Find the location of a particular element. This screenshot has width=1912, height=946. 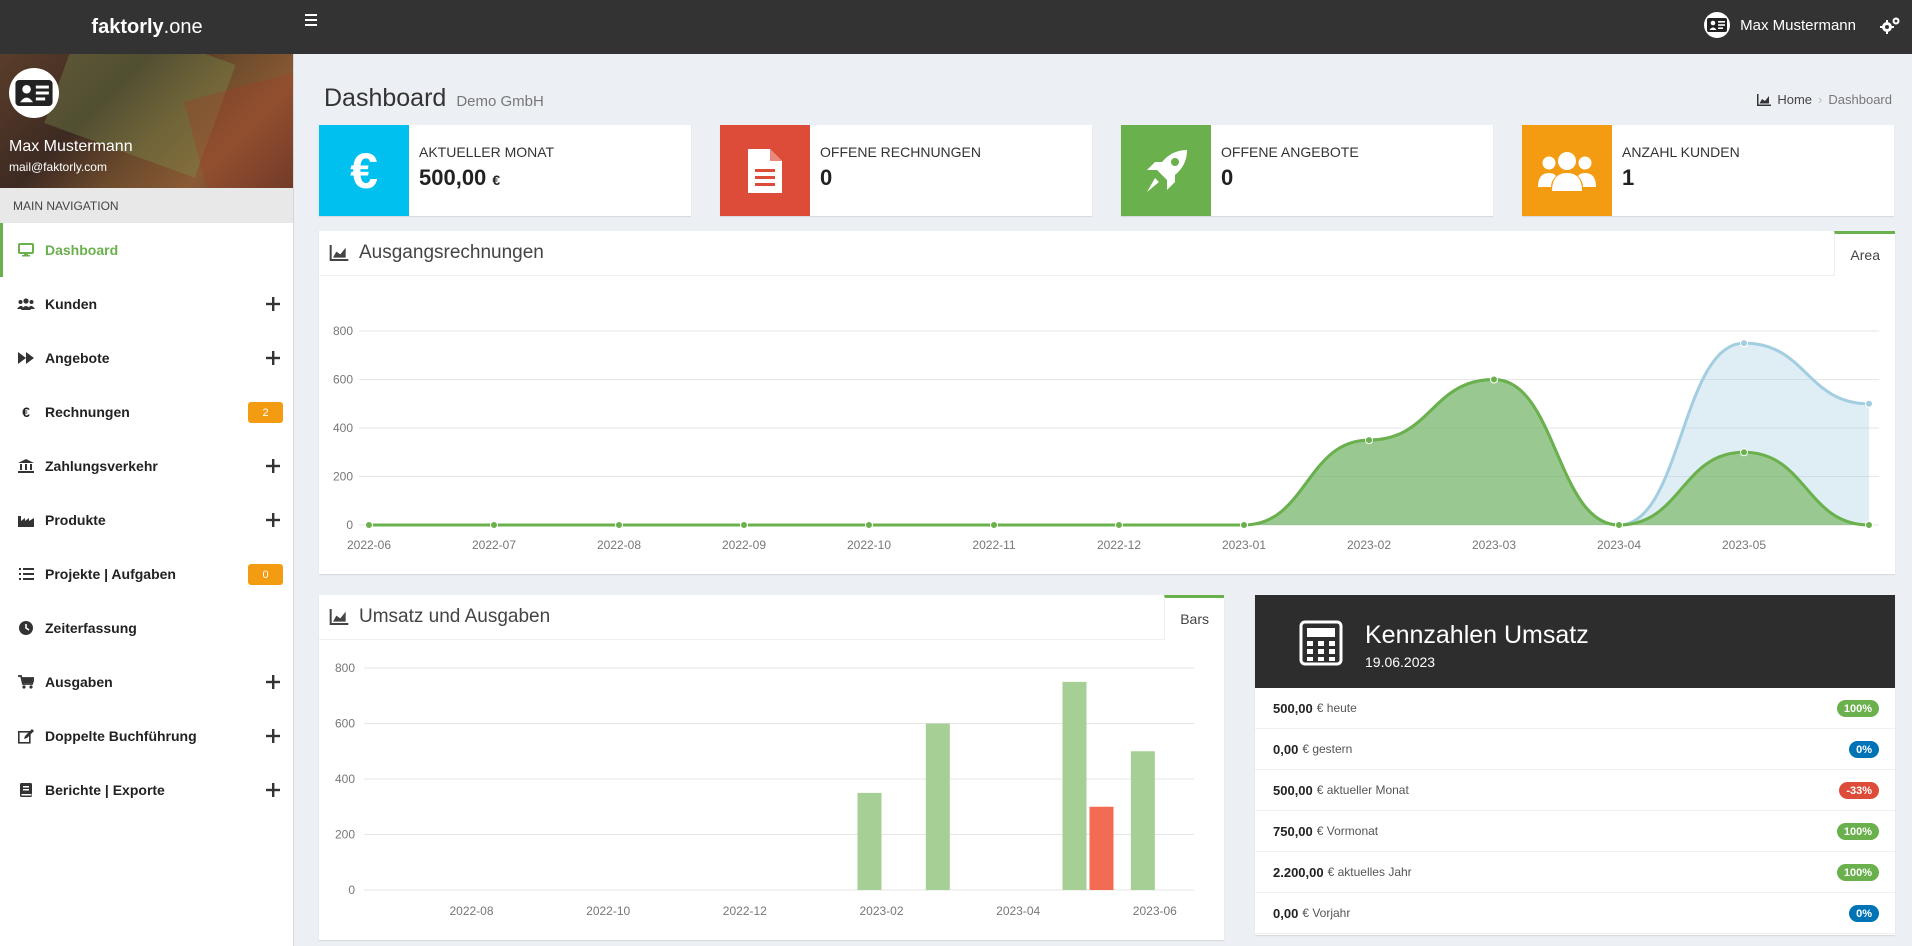

x-tick-label: 2022-09 is located at coordinates (744, 545).